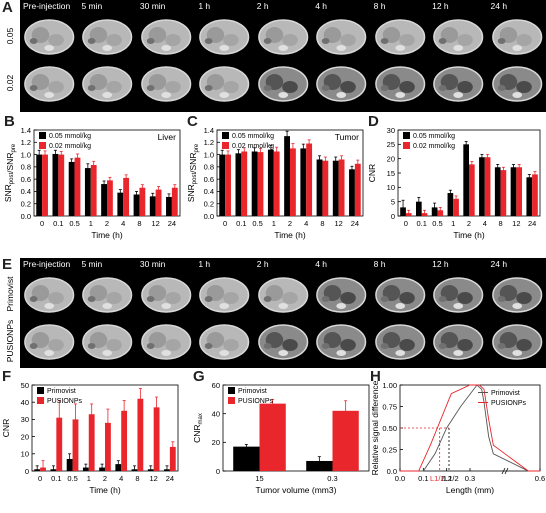 This screenshot has height=513, width=546. I want to click on legend-label: PUSIONPs, so click(65, 401).